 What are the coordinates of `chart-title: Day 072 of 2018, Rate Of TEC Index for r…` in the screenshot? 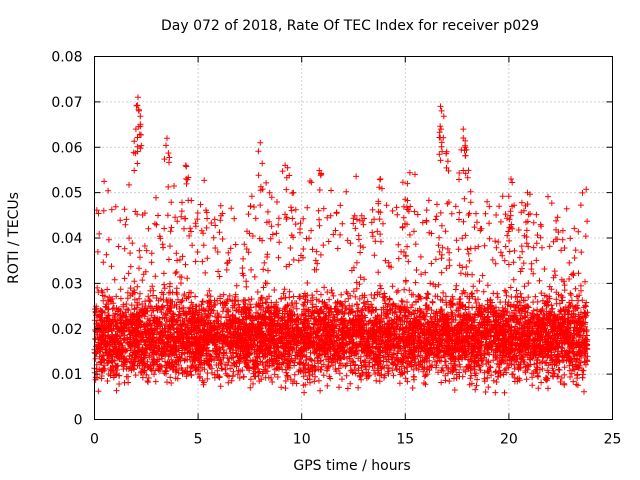 It's located at (350, 26).